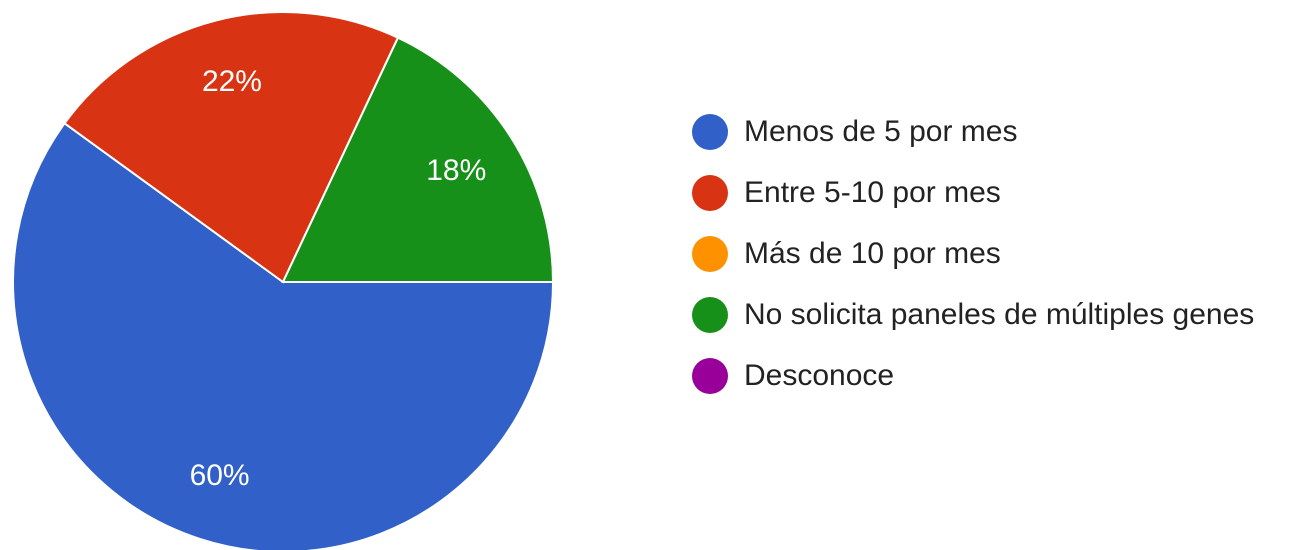  I want to click on legend-label: Más de 10 por mes, so click(872, 253).